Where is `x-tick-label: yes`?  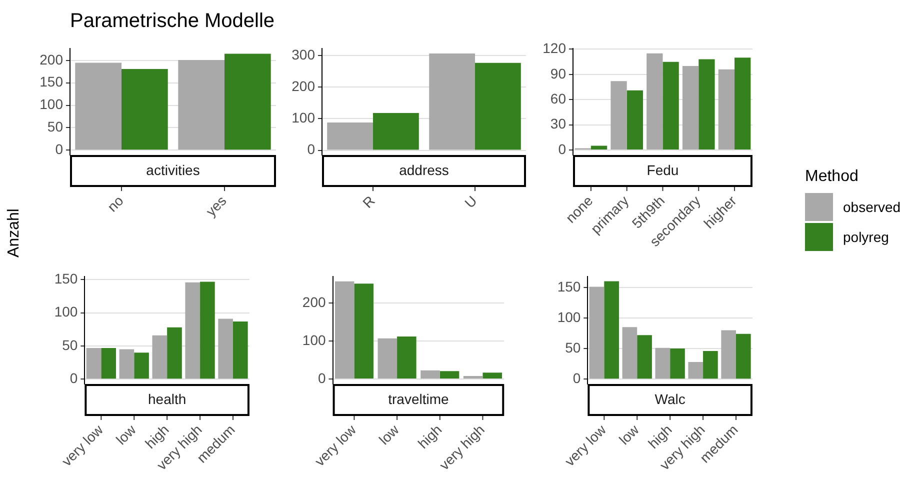 x-tick-label: yes is located at coordinates (216, 206).